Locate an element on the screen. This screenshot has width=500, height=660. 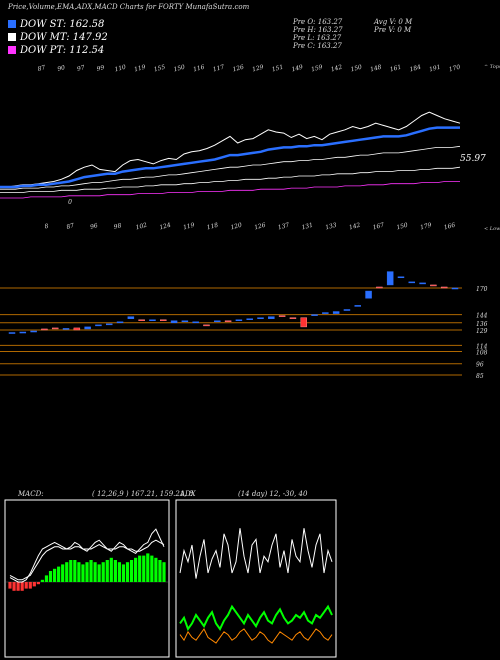
bottom-label: 118 is located at coordinates (212, 227).